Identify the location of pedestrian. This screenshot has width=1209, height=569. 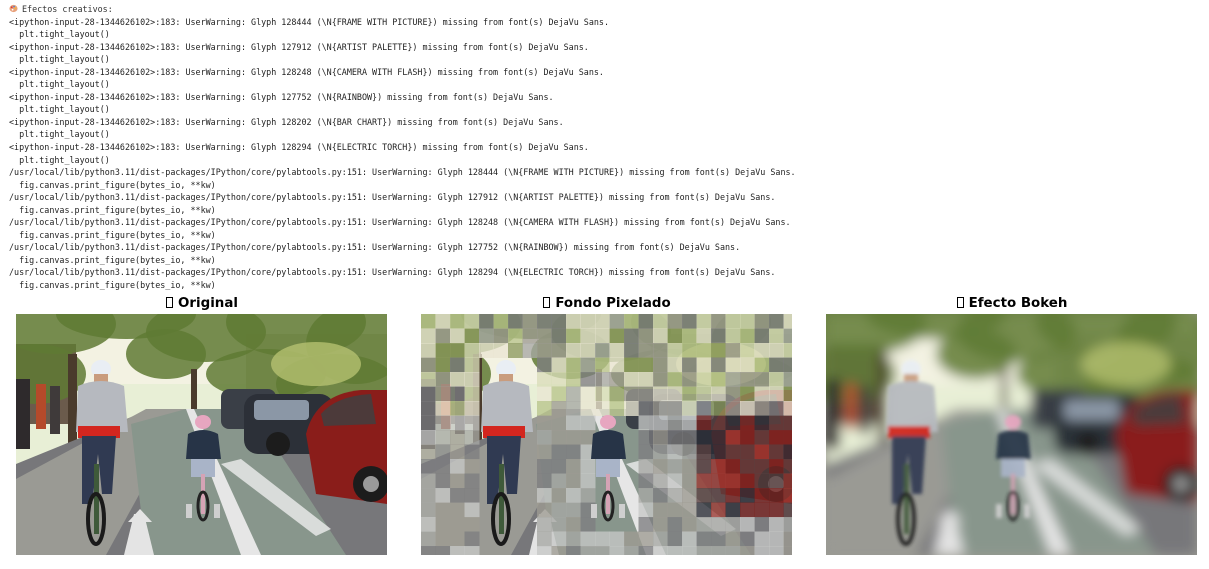
(851, 406).